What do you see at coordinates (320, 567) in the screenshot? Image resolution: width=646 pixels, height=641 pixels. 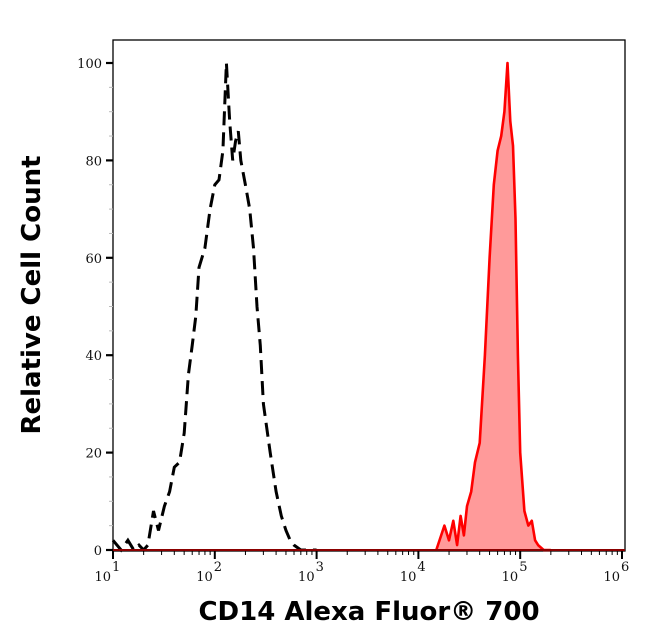 I see `x-tick-exponent: 3` at bounding box center [320, 567].